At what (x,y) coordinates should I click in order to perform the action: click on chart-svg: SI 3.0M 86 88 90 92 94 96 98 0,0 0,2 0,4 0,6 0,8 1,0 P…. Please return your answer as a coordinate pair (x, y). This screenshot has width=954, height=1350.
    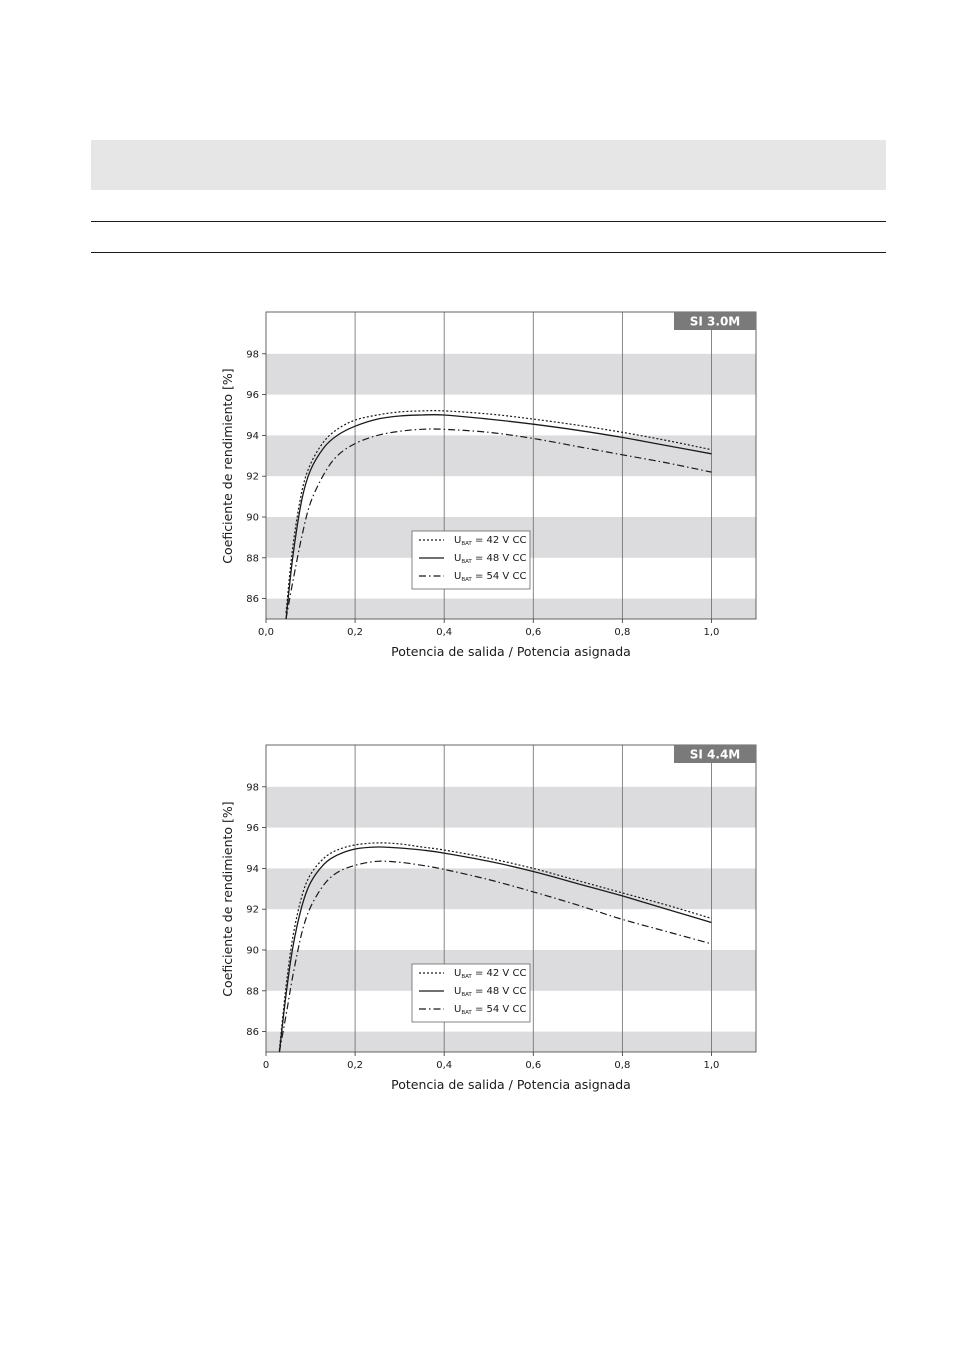
    Looking at the image, I should click on (488, 485).